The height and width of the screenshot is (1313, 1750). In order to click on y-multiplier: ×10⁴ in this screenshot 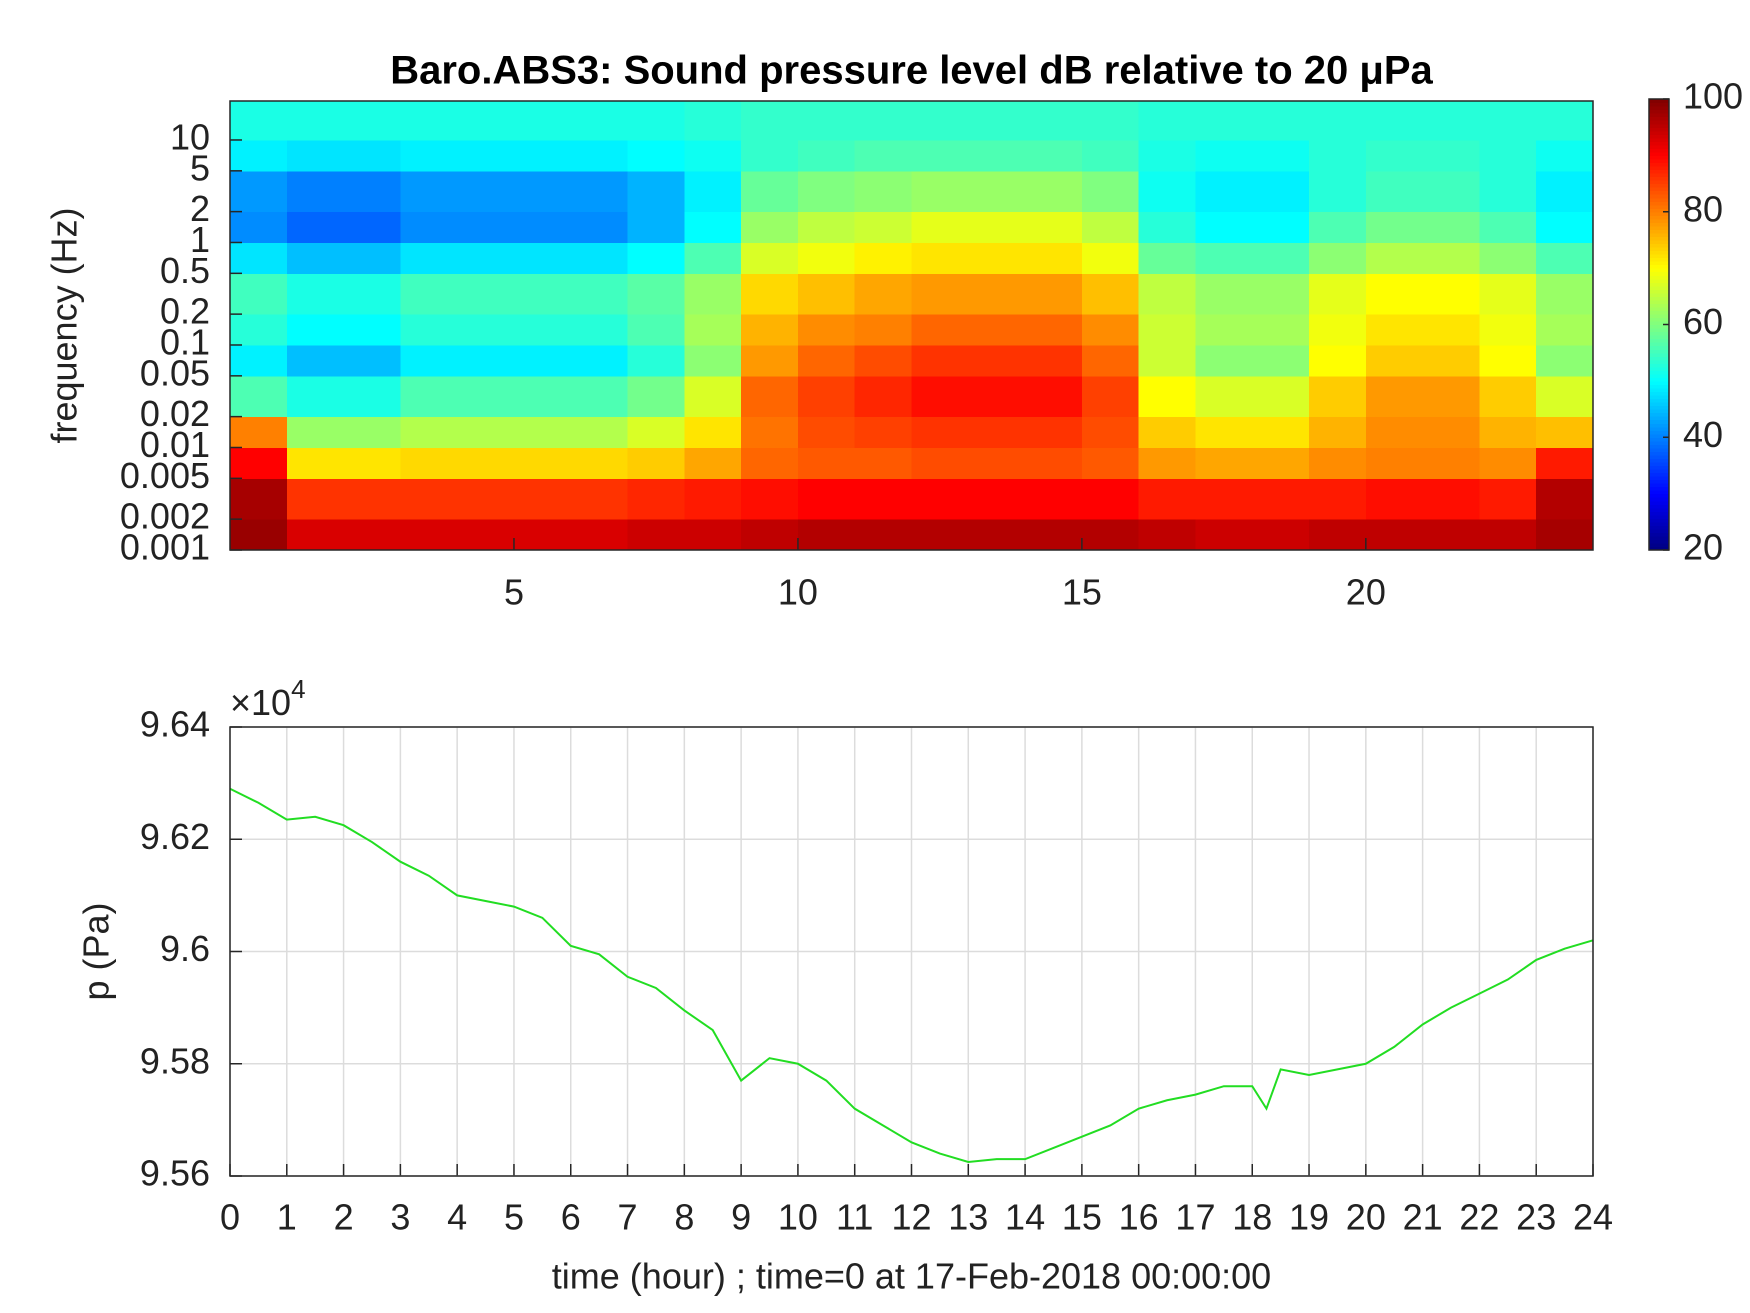, I will do `click(268, 698)`.